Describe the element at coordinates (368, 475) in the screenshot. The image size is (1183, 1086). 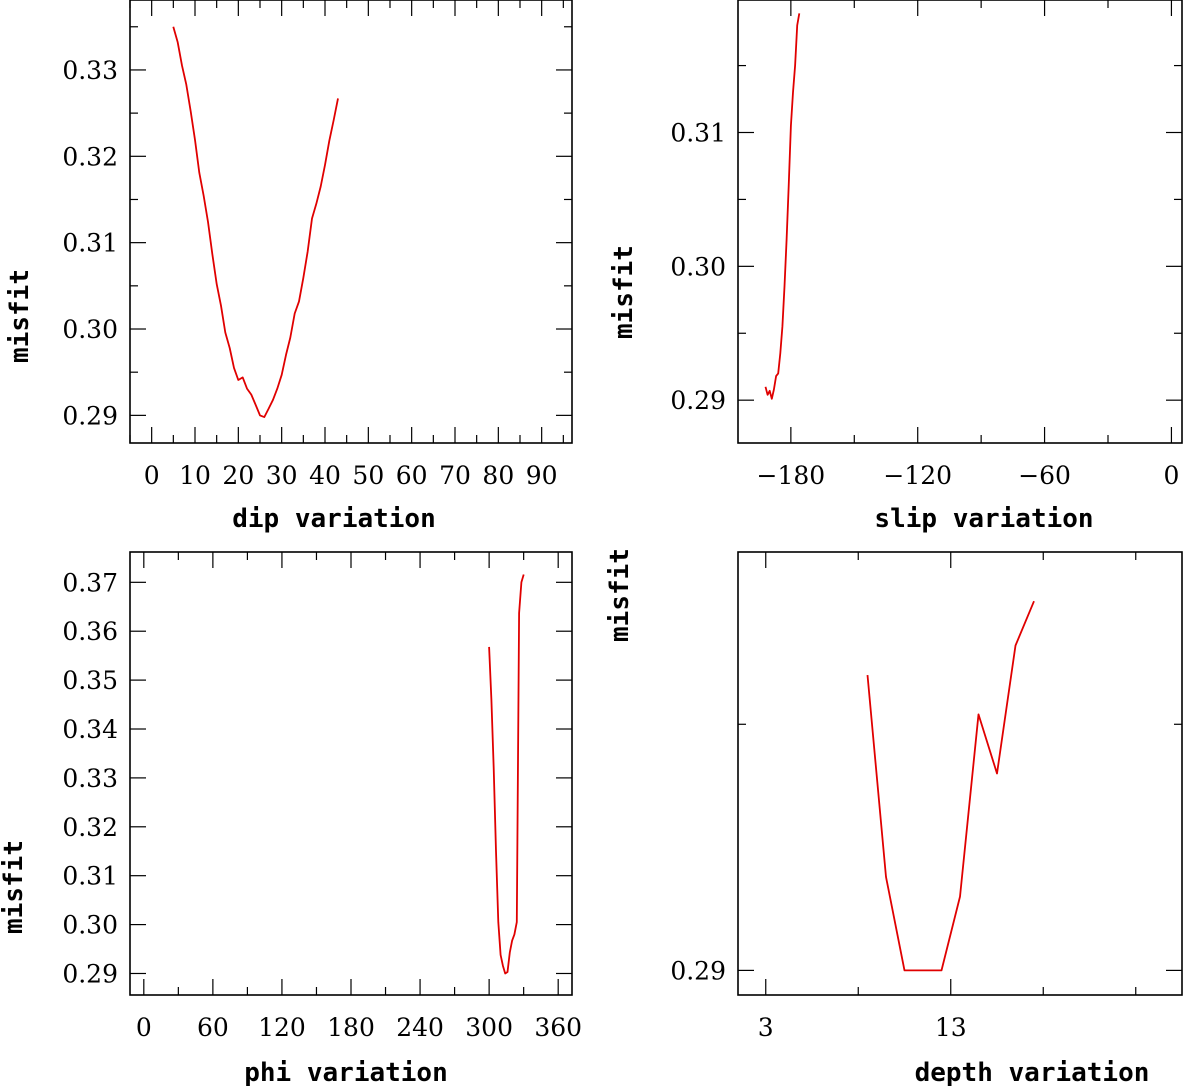
I see `x-tick-label: 50` at that location.